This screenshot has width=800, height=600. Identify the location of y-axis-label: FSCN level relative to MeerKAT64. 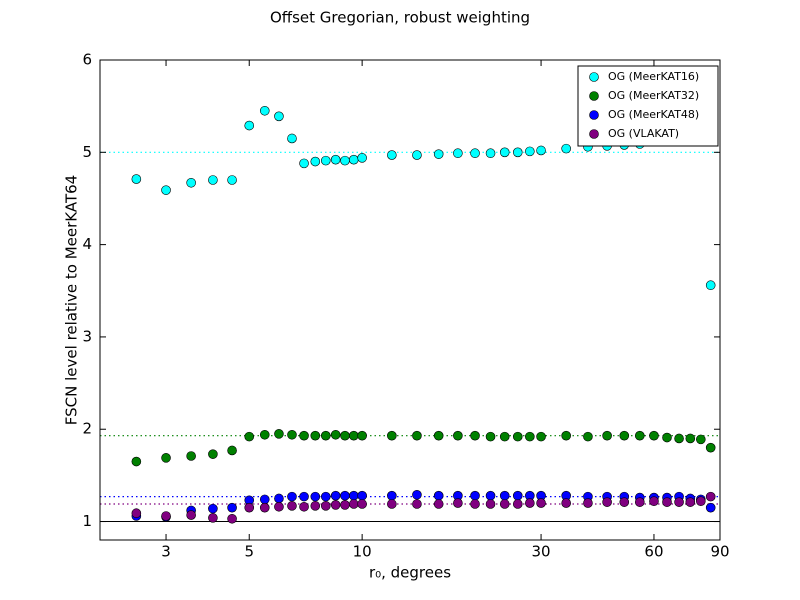
(72, 300).